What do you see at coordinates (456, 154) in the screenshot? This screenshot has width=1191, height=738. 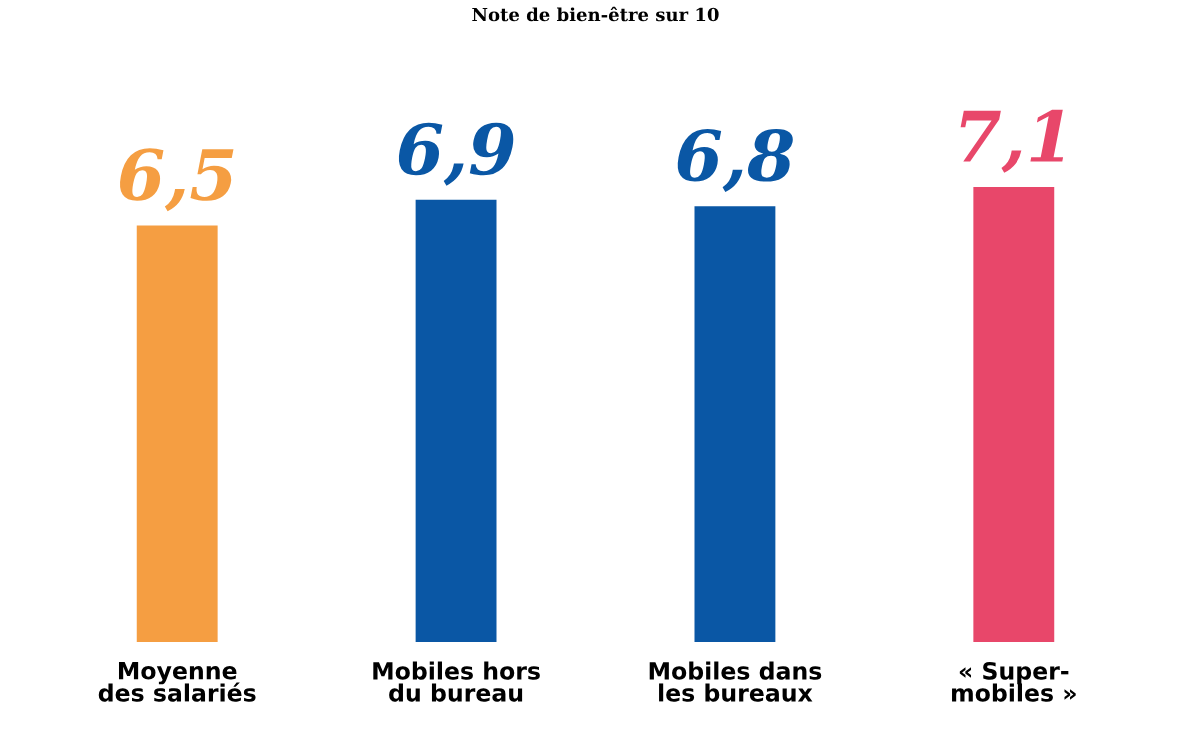 I see `data-label: 6,9` at bounding box center [456, 154].